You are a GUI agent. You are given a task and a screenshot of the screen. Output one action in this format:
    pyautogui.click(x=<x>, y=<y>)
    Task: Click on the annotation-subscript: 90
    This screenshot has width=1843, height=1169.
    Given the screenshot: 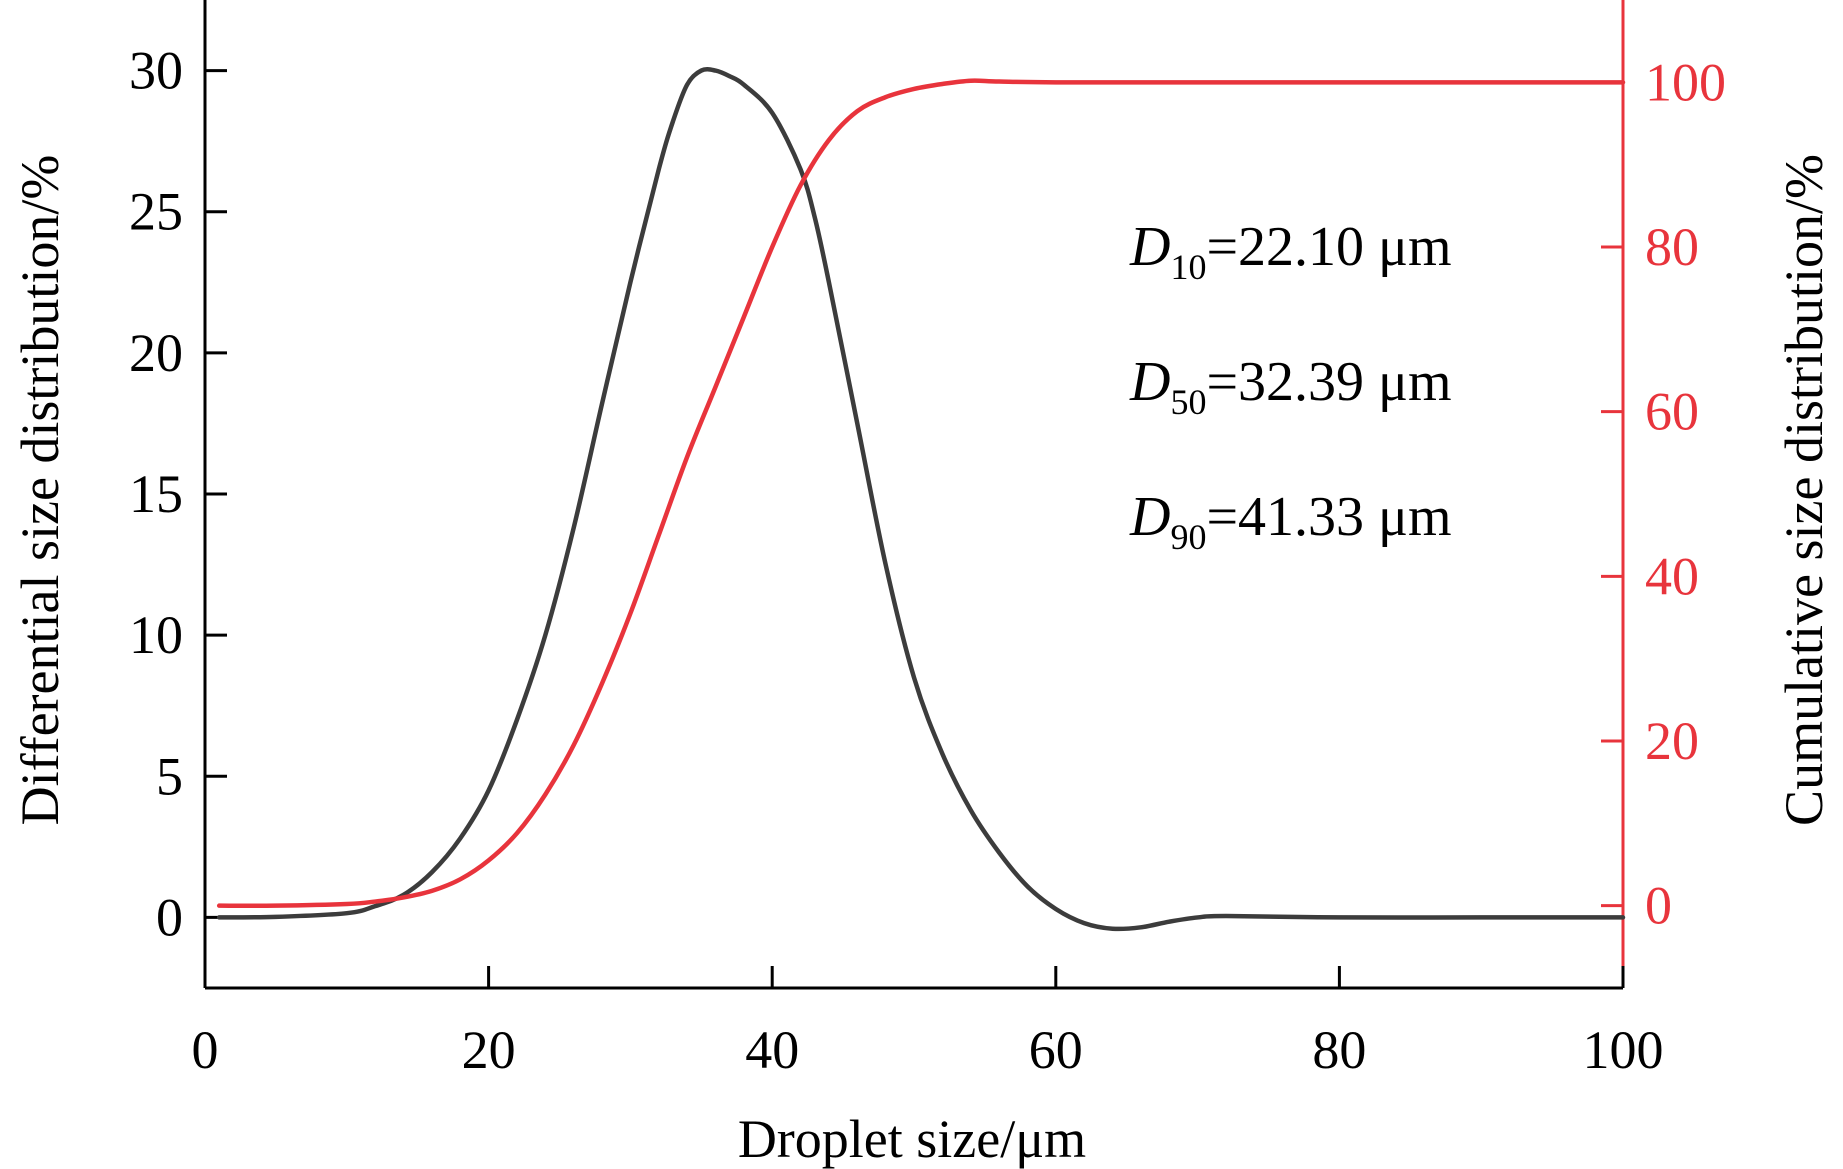 What is the action you would take?
    pyautogui.click(x=1188, y=537)
    